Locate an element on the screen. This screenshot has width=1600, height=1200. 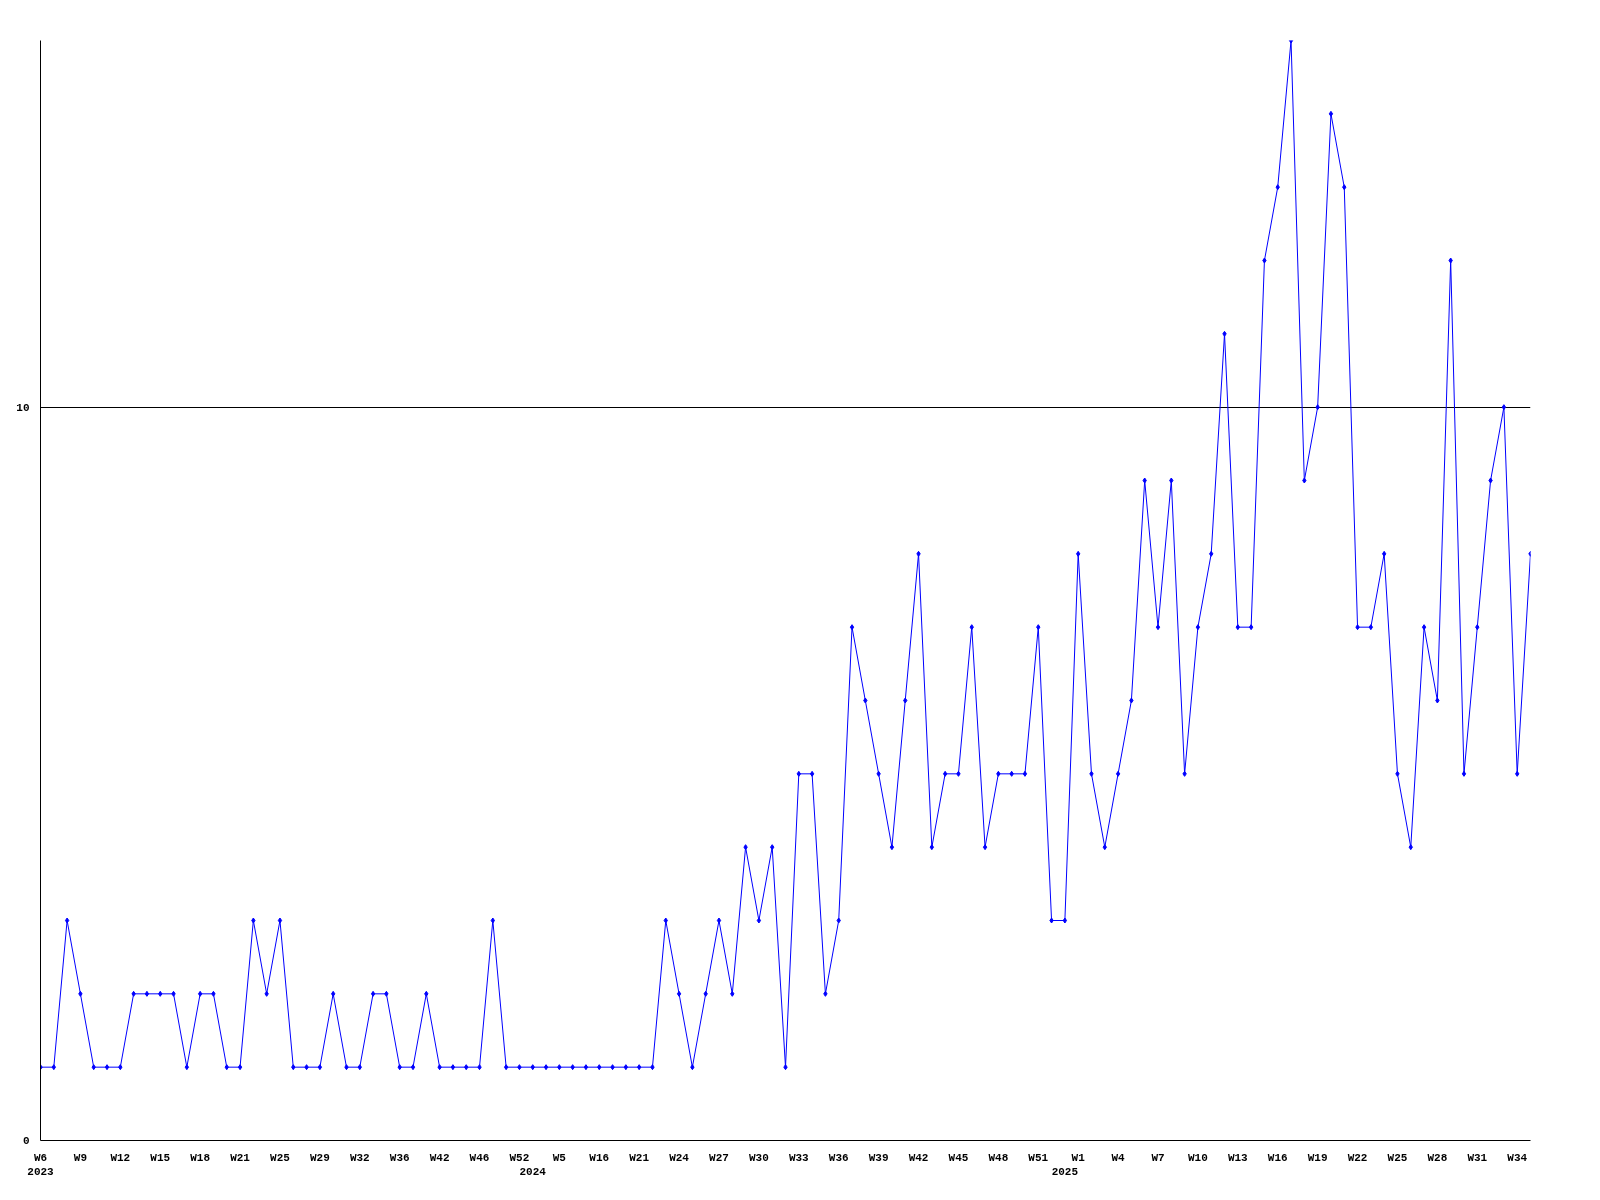
y-tick-label: 10 is located at coordinates (23, 407).